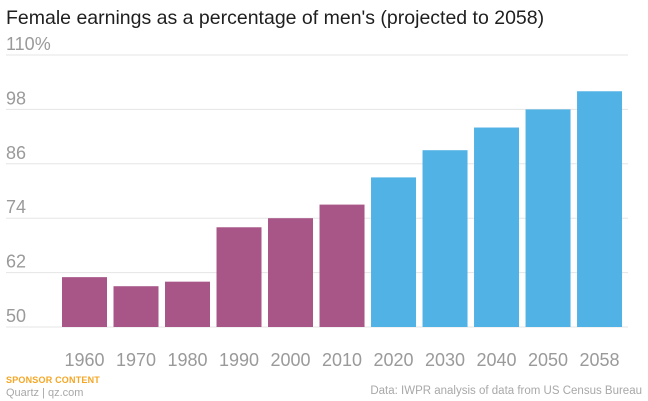 This screenshot has width=648, height=401. What do you see at coordinates (394, 252) in the screenshot?
I see `bar-2020` at bounding box center [394, 252].